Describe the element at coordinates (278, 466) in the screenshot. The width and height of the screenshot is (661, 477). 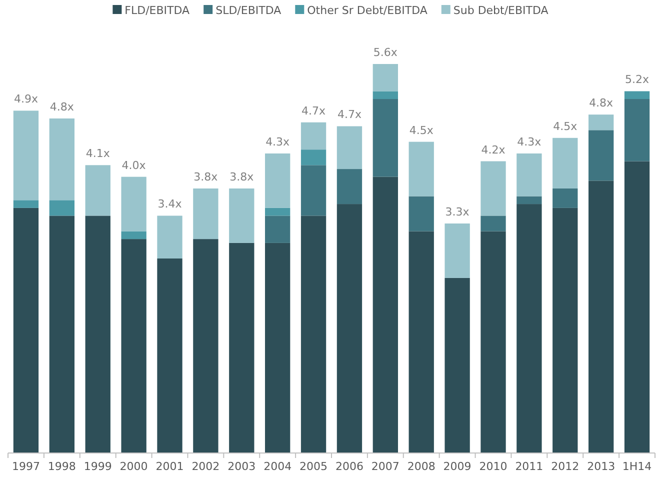
I see `x-tick-label: 2004` at that location.